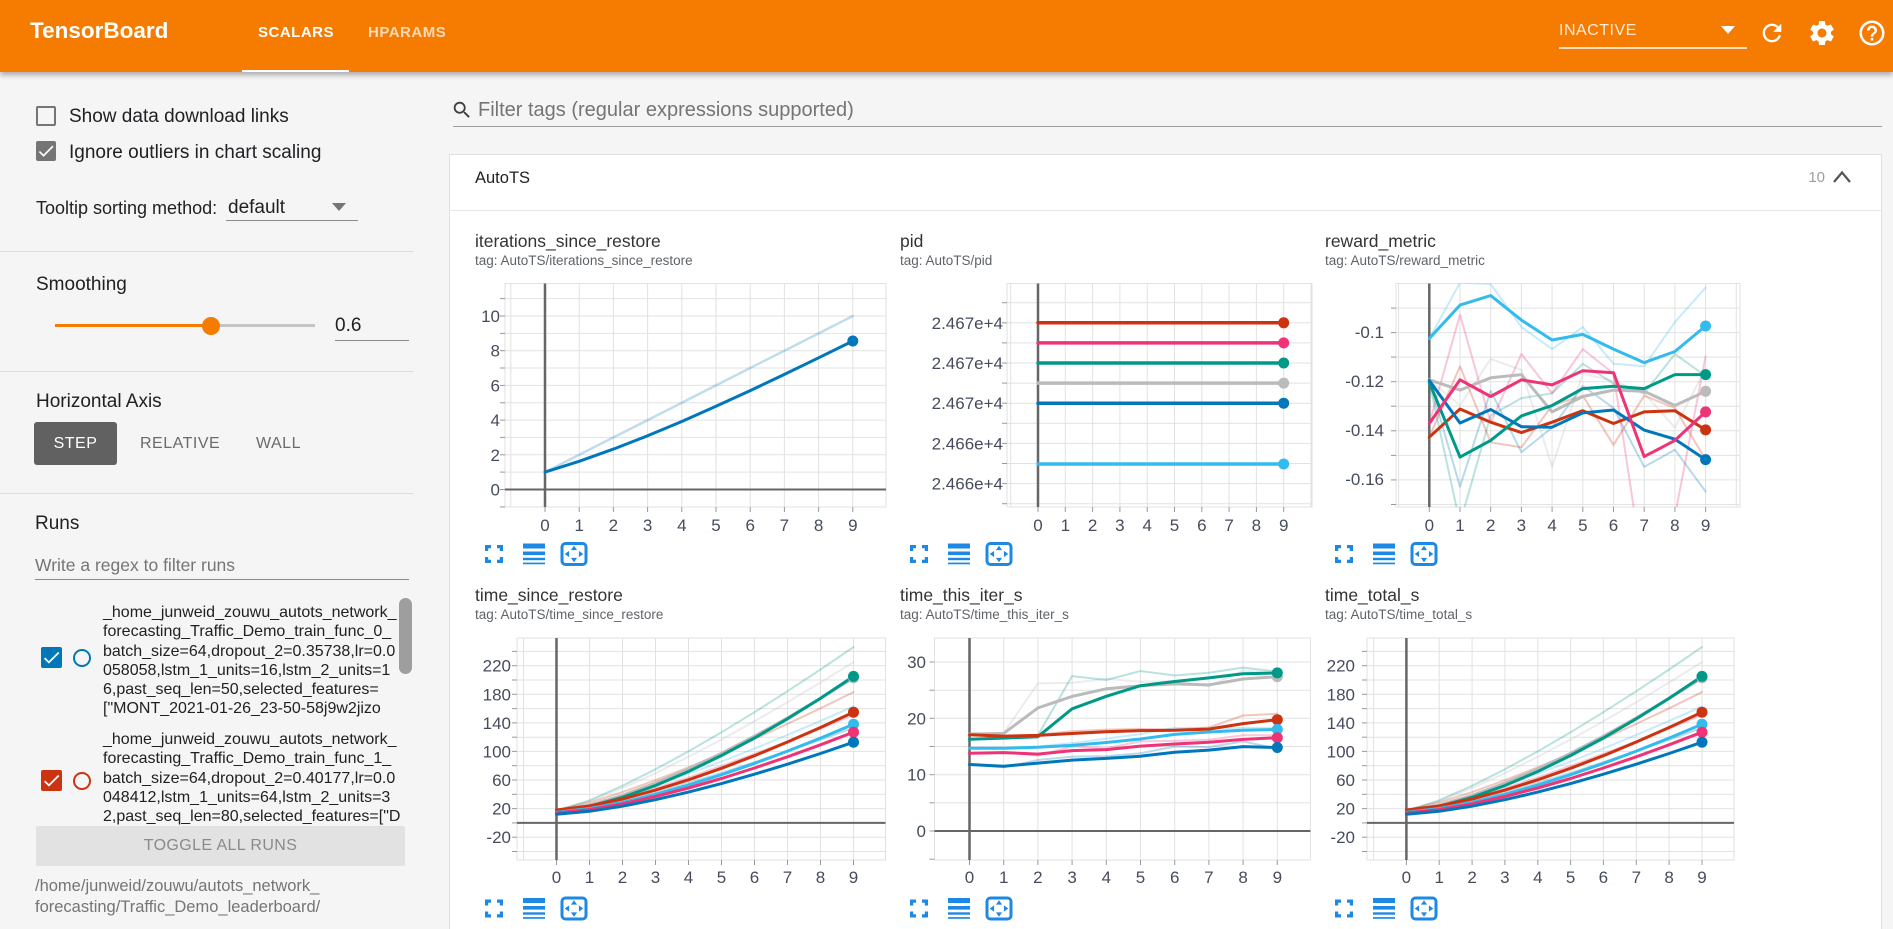 The width and height of the screenshot is (1893, 929). I want to click on svg-text: time_since_restore, so click(549, 595).